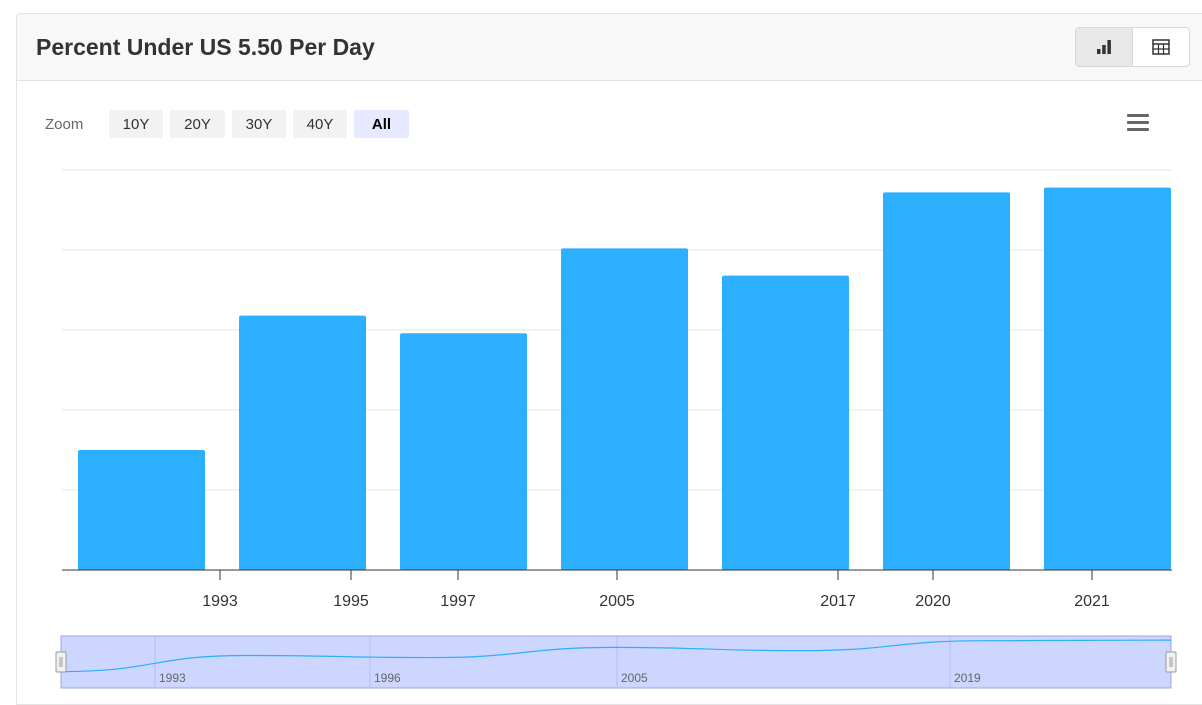 This screenshot has width=1202, height=705. What do you see at coordinates (302, 442) in the screenshot?
I see `bar-1995` at bounding box center [302, 442].